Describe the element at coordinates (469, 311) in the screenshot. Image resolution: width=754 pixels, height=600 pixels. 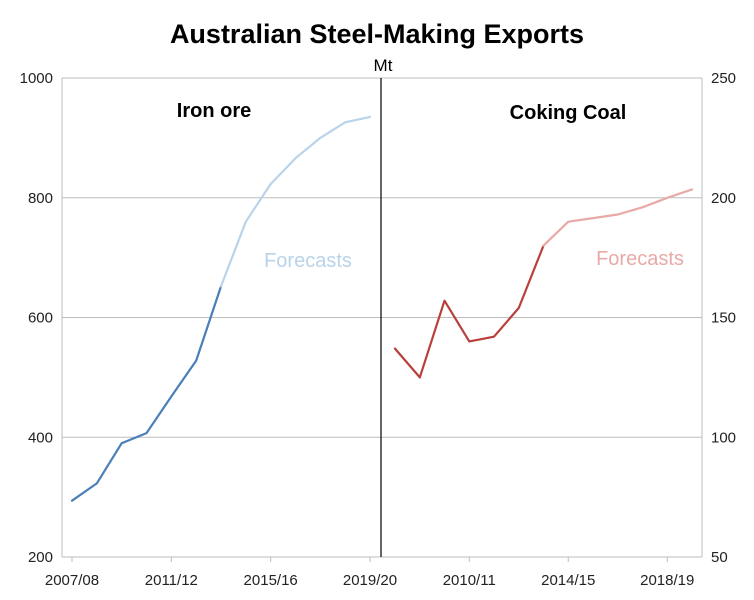
I see `coking-coal-actual-line` at that location.